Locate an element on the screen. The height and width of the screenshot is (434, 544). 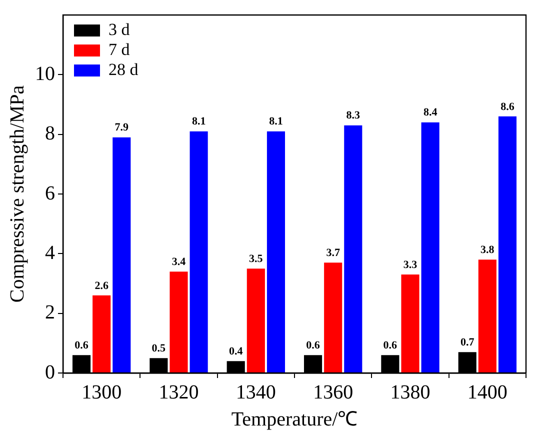
data-label: 3.8 is located at coordinates (487, 250).